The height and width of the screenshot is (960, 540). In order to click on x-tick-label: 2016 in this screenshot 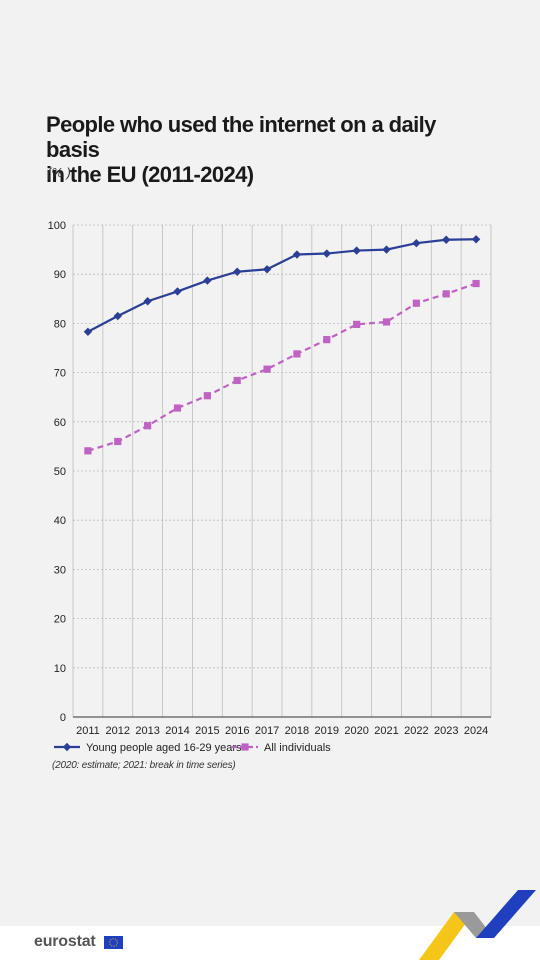, I will do `click(237, 731)`.